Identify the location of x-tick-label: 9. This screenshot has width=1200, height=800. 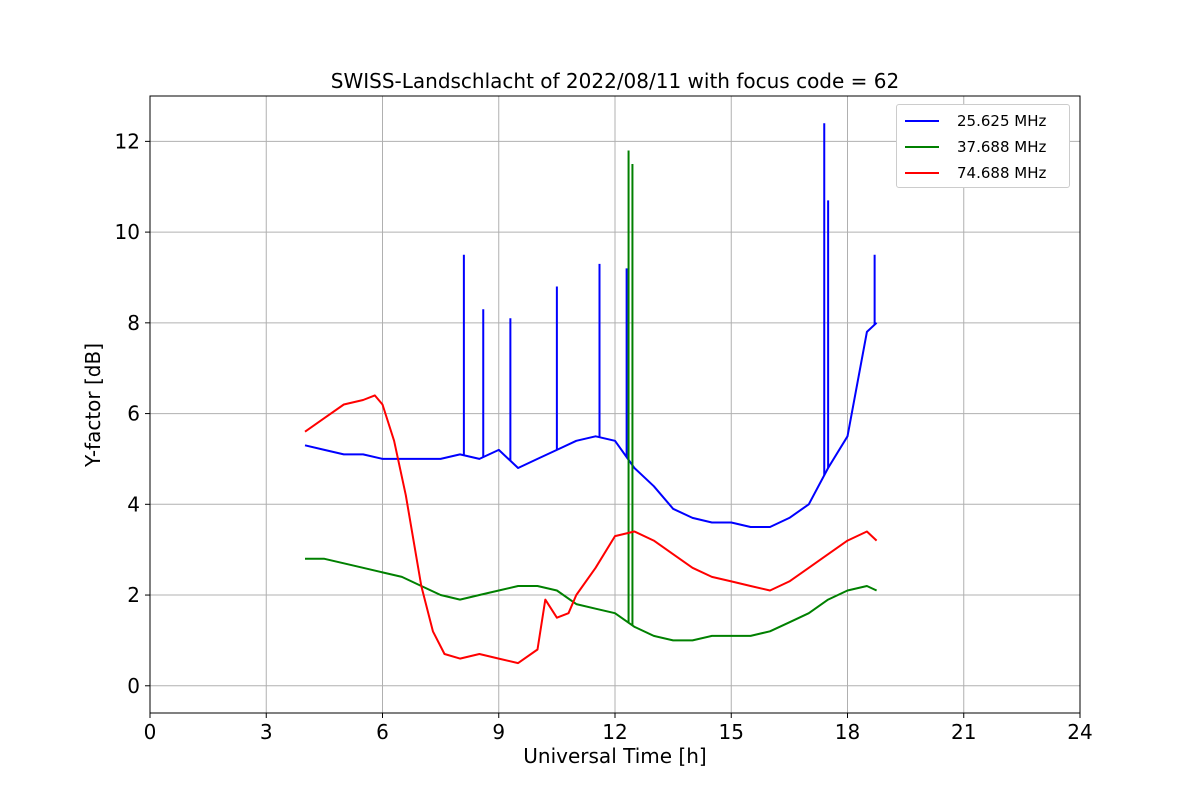
(498, 732).